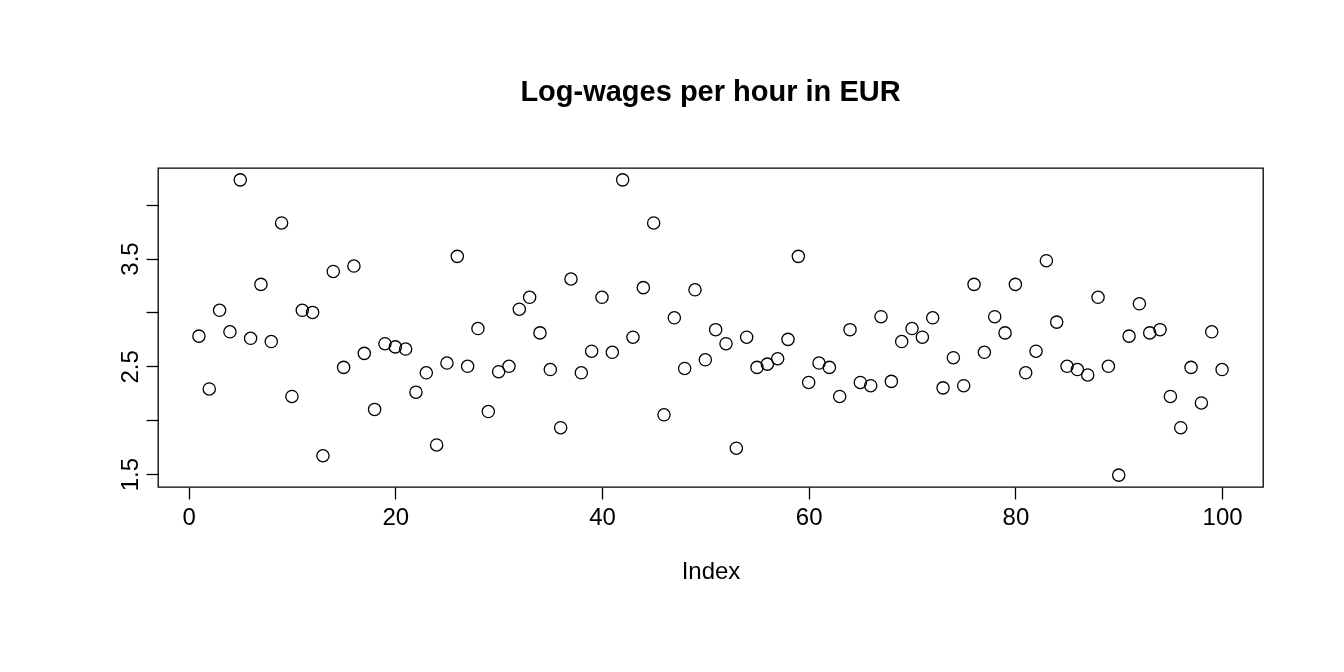  I want to click on x-axis-title: Index, so click(711, 570).